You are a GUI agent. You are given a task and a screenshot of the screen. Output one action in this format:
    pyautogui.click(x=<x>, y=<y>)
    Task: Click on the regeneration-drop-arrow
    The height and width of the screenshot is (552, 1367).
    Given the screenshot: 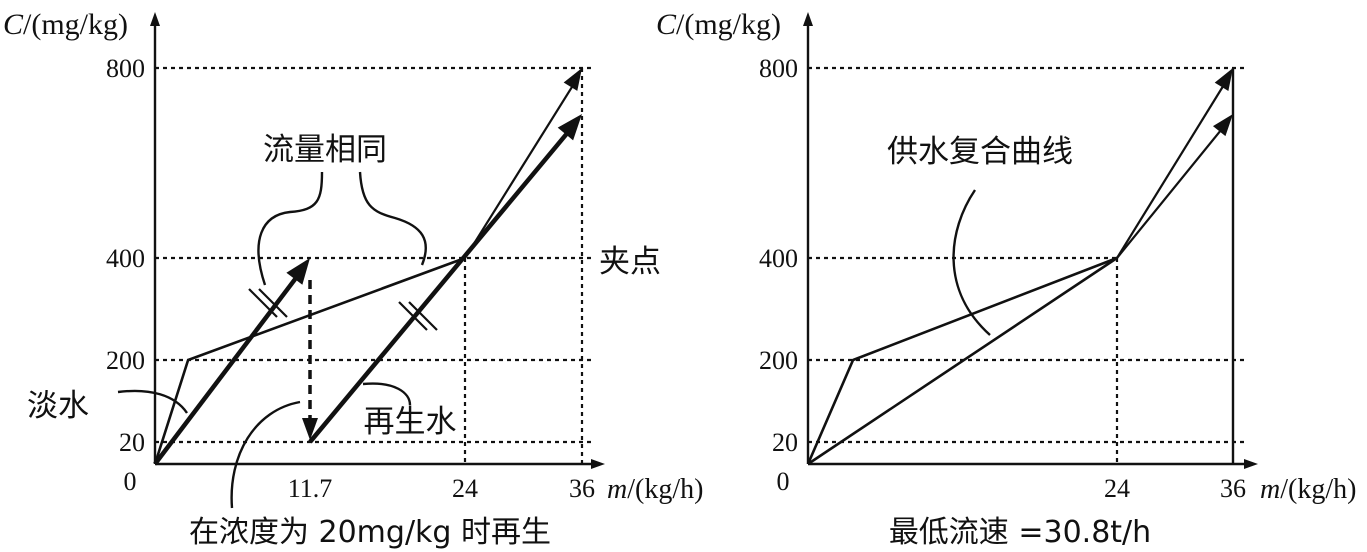 What is the action you would take?
    pyautogui.click(x=310, y=429)
    